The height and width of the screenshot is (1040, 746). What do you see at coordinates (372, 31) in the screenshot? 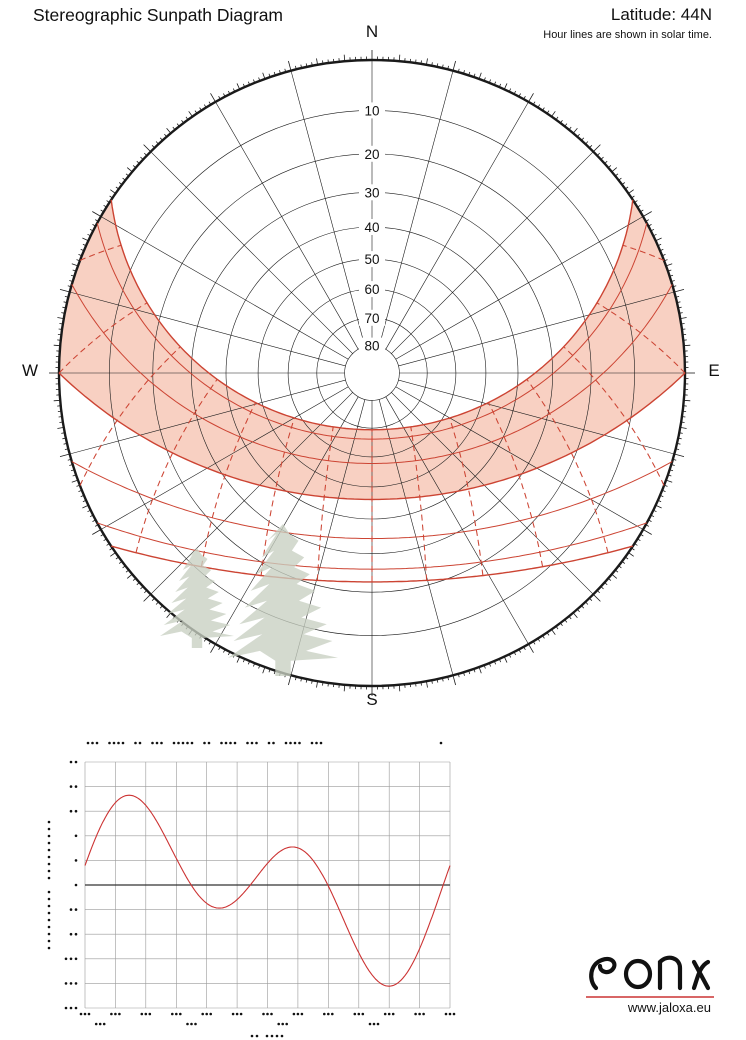
I see `compass-label-north: N` at bounding box center [372, 31].